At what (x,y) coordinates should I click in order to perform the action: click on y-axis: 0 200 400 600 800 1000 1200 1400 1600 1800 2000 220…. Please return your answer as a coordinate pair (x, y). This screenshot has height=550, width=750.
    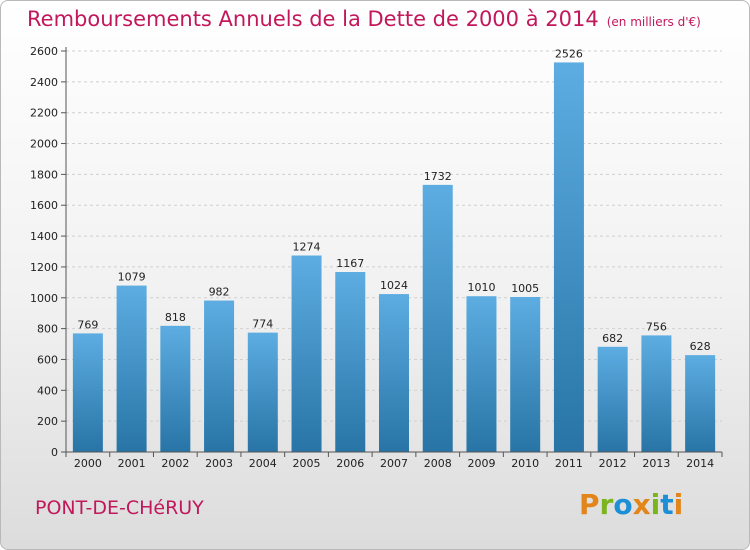
    Looking at the image, I should click on (48, 252).